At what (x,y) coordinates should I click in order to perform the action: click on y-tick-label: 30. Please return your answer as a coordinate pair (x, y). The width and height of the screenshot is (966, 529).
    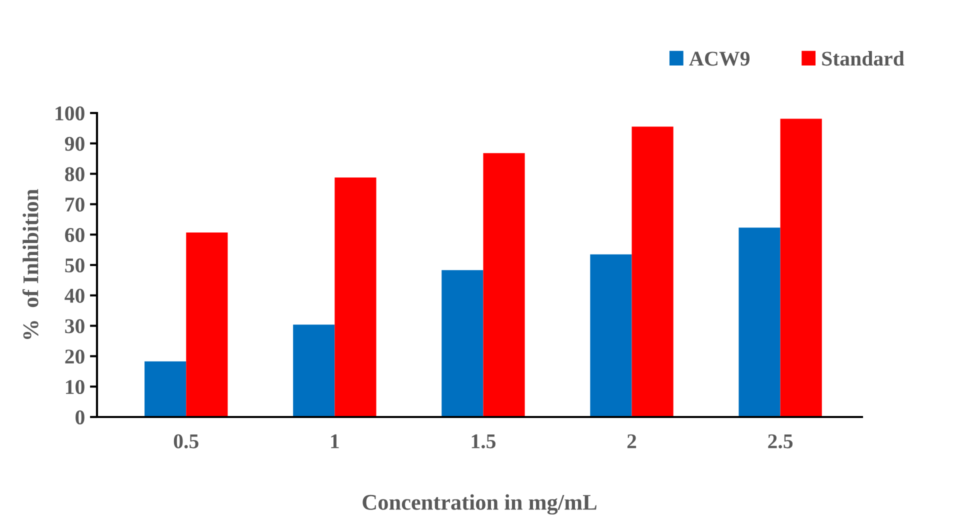
    Looking at the image, I should click on (74, 326).